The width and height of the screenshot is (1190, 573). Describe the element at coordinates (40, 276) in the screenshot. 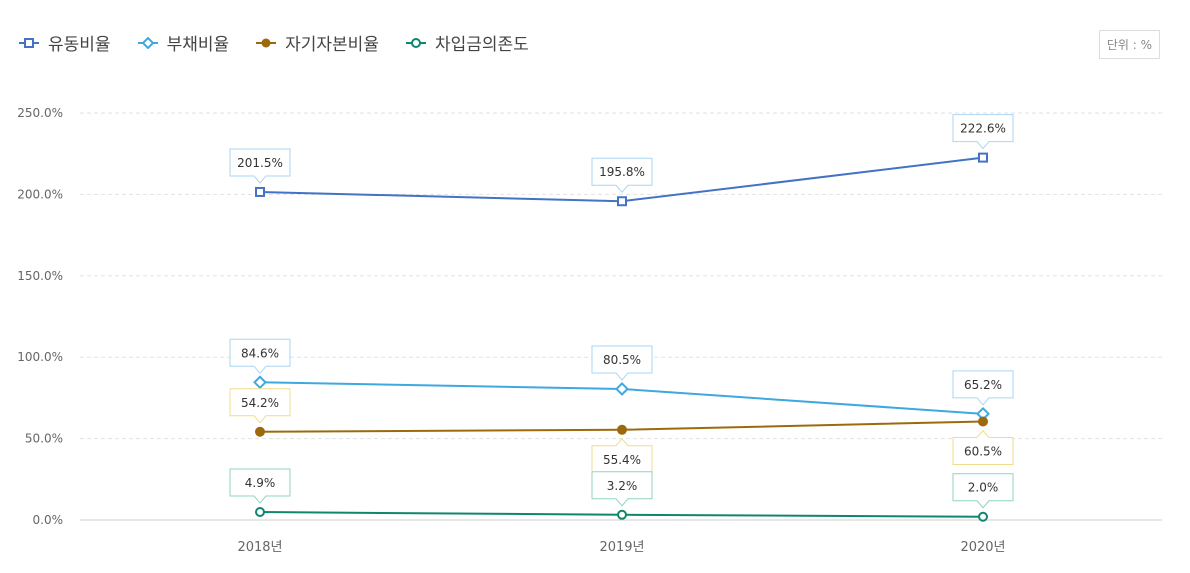

I see `y-tick-label: 150.0%` at that location.